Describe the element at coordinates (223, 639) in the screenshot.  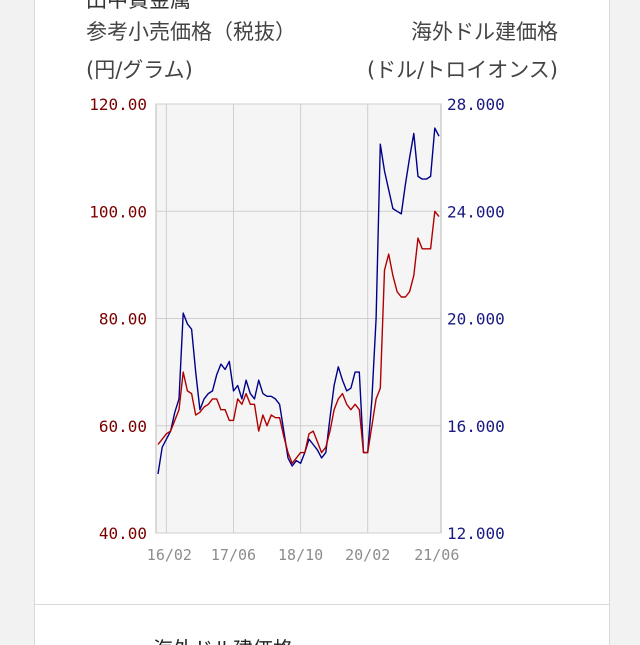
I see `next-section-title: 海外ドル建価格` at that location.